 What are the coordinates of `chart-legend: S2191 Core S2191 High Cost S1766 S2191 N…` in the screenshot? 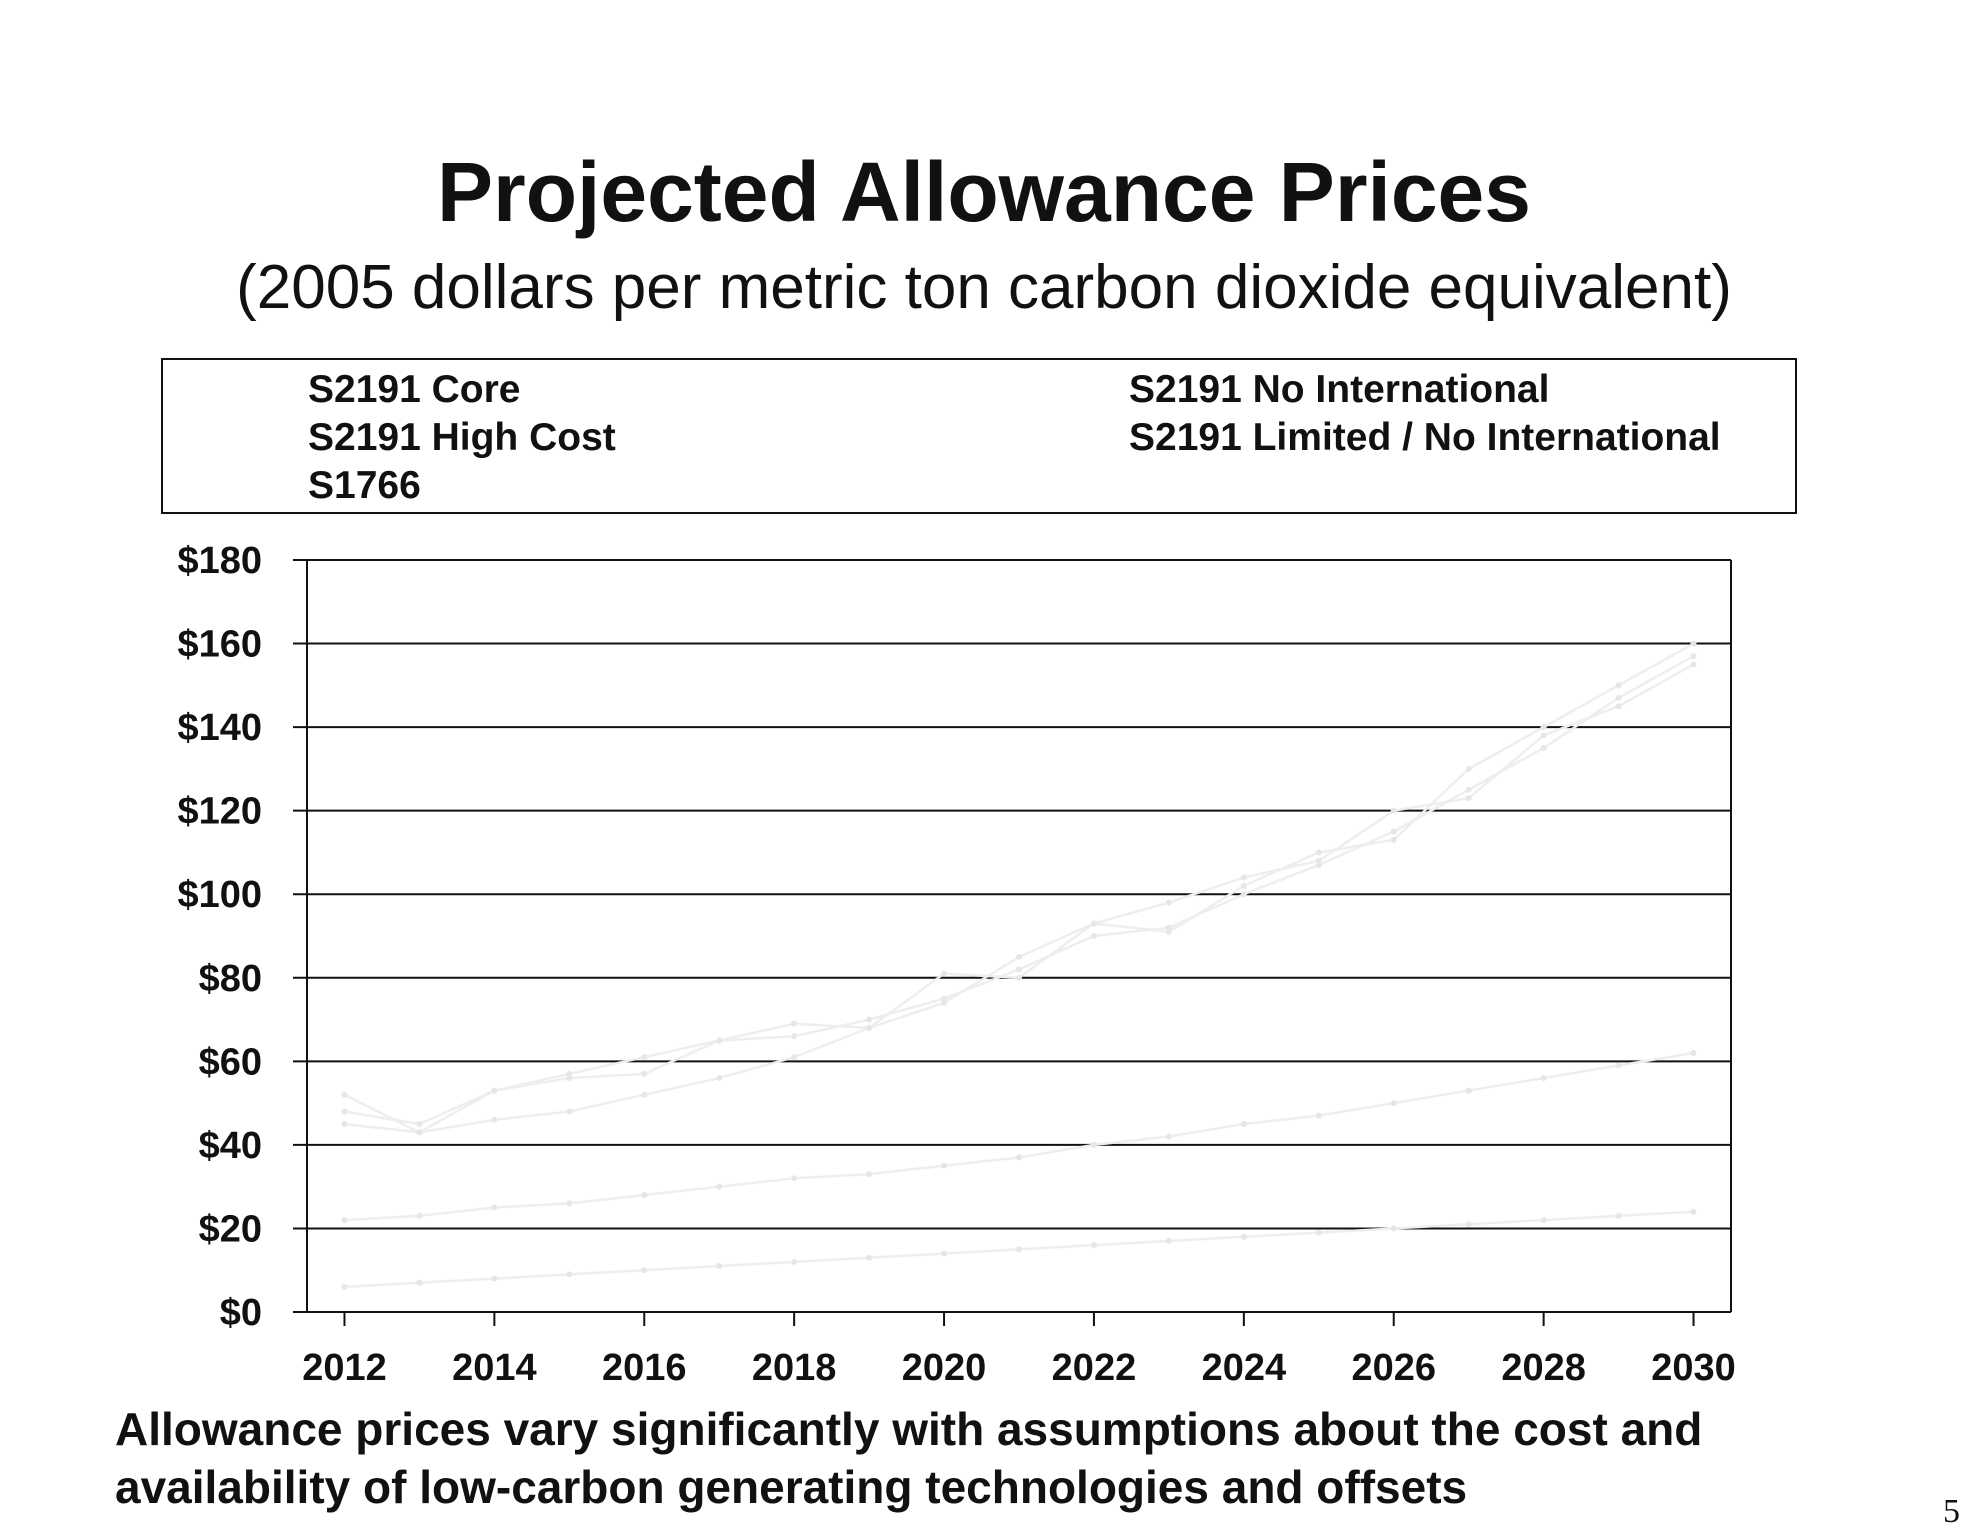 It's located at (979, 436).